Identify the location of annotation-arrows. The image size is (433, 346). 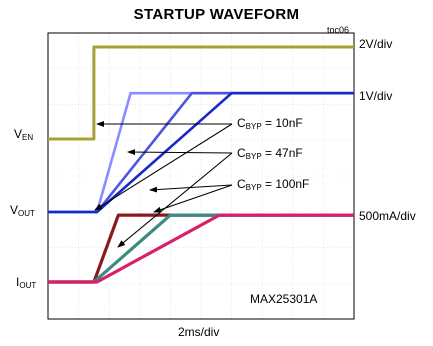
(163, 184).